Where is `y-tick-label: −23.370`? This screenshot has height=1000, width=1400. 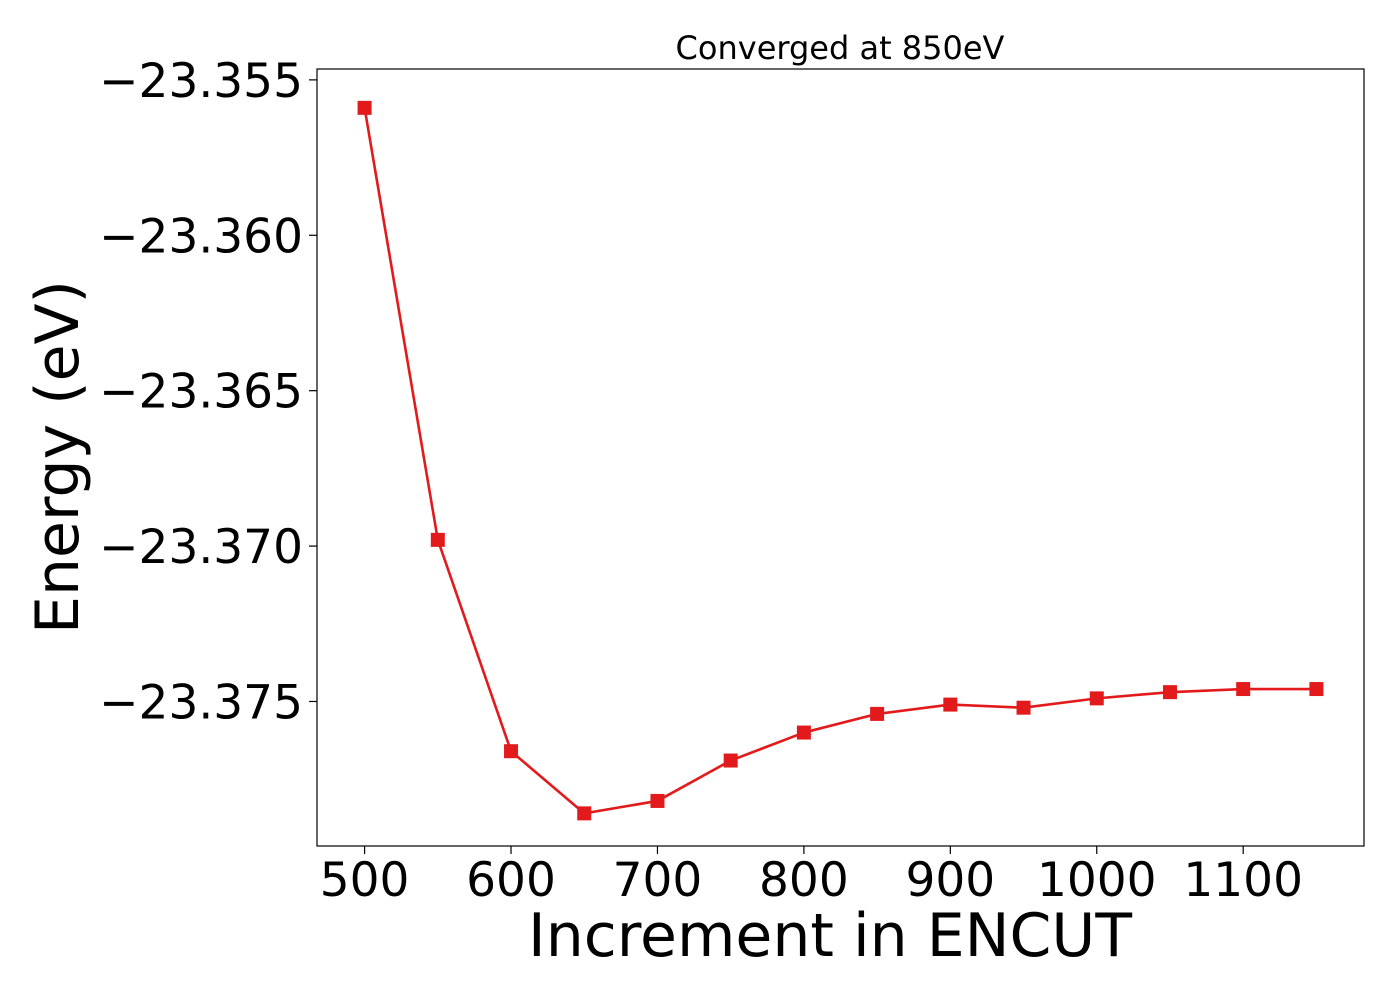
y-tick-label: −23.370 is located at coordinates (201, 547).